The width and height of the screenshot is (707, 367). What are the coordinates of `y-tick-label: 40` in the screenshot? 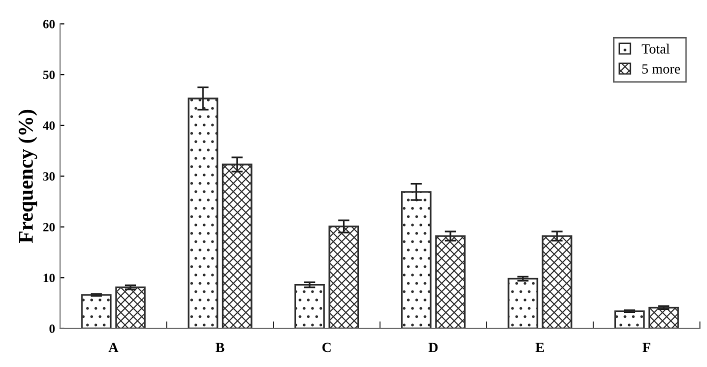 It's located at (48, 125).